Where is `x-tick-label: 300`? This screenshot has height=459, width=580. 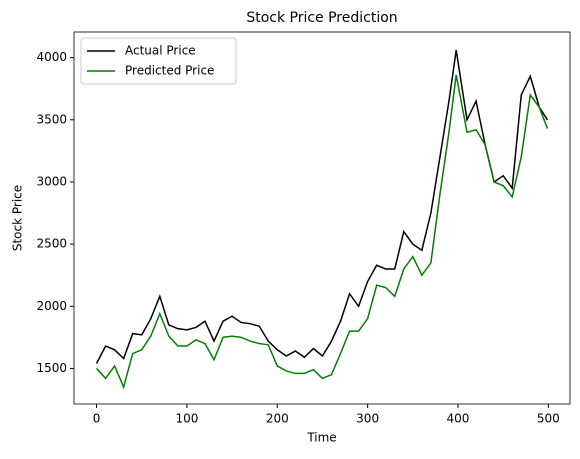 x-tick-label: 300 is located at coordinates (367, 419).